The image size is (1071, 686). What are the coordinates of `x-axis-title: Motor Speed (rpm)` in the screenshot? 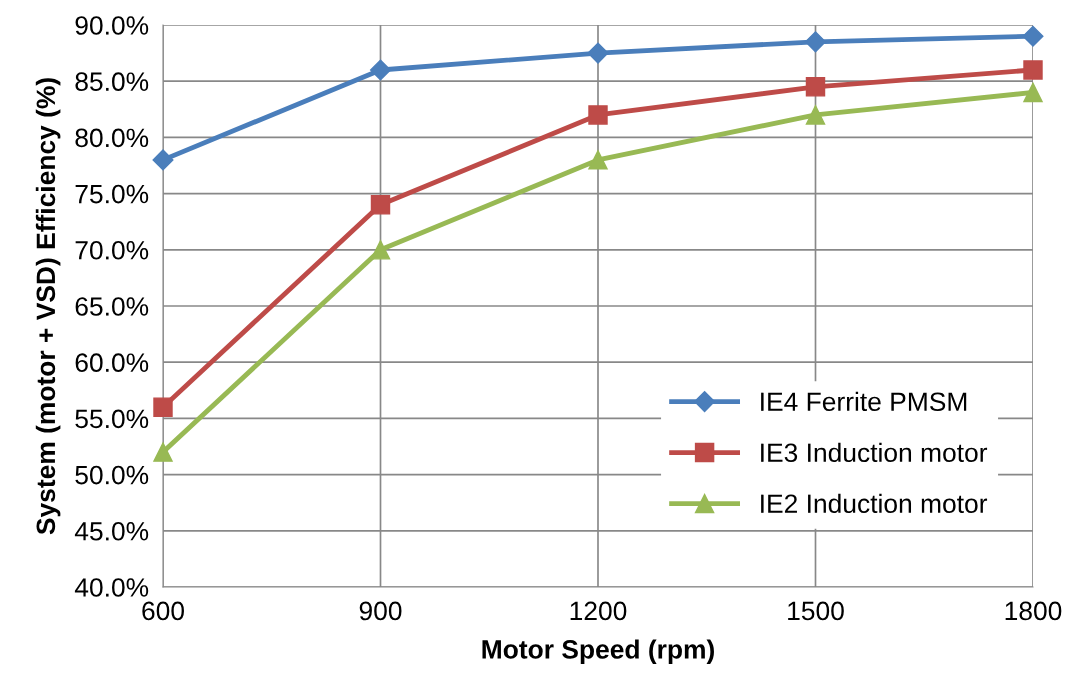 It's located at (598, 651).